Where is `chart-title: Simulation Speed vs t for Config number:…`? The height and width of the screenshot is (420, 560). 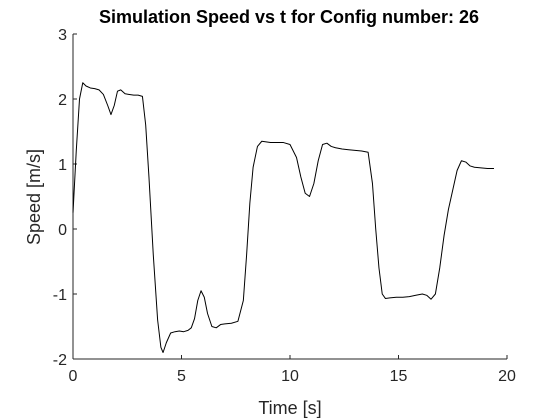 chart-title: Simulation Speed vs t for Config number:… is located at coordinates (289, 17).